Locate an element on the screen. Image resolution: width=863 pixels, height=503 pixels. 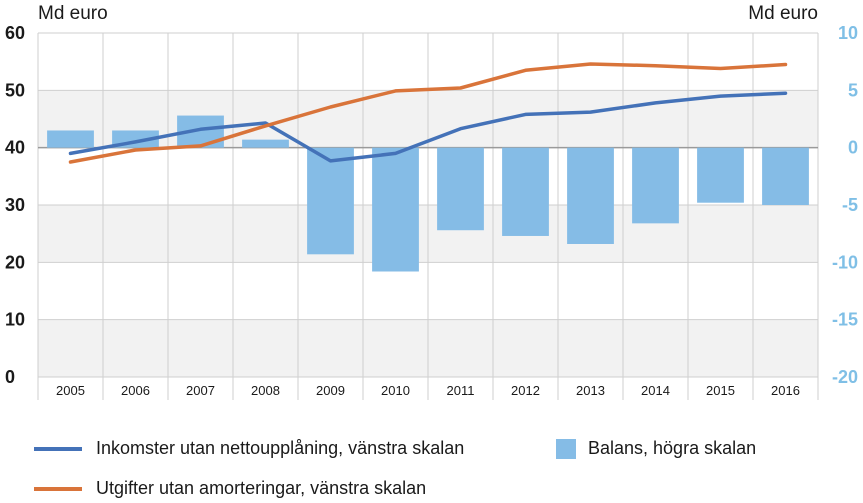
legend-swatch-expense is located at coordinates (58, 488).